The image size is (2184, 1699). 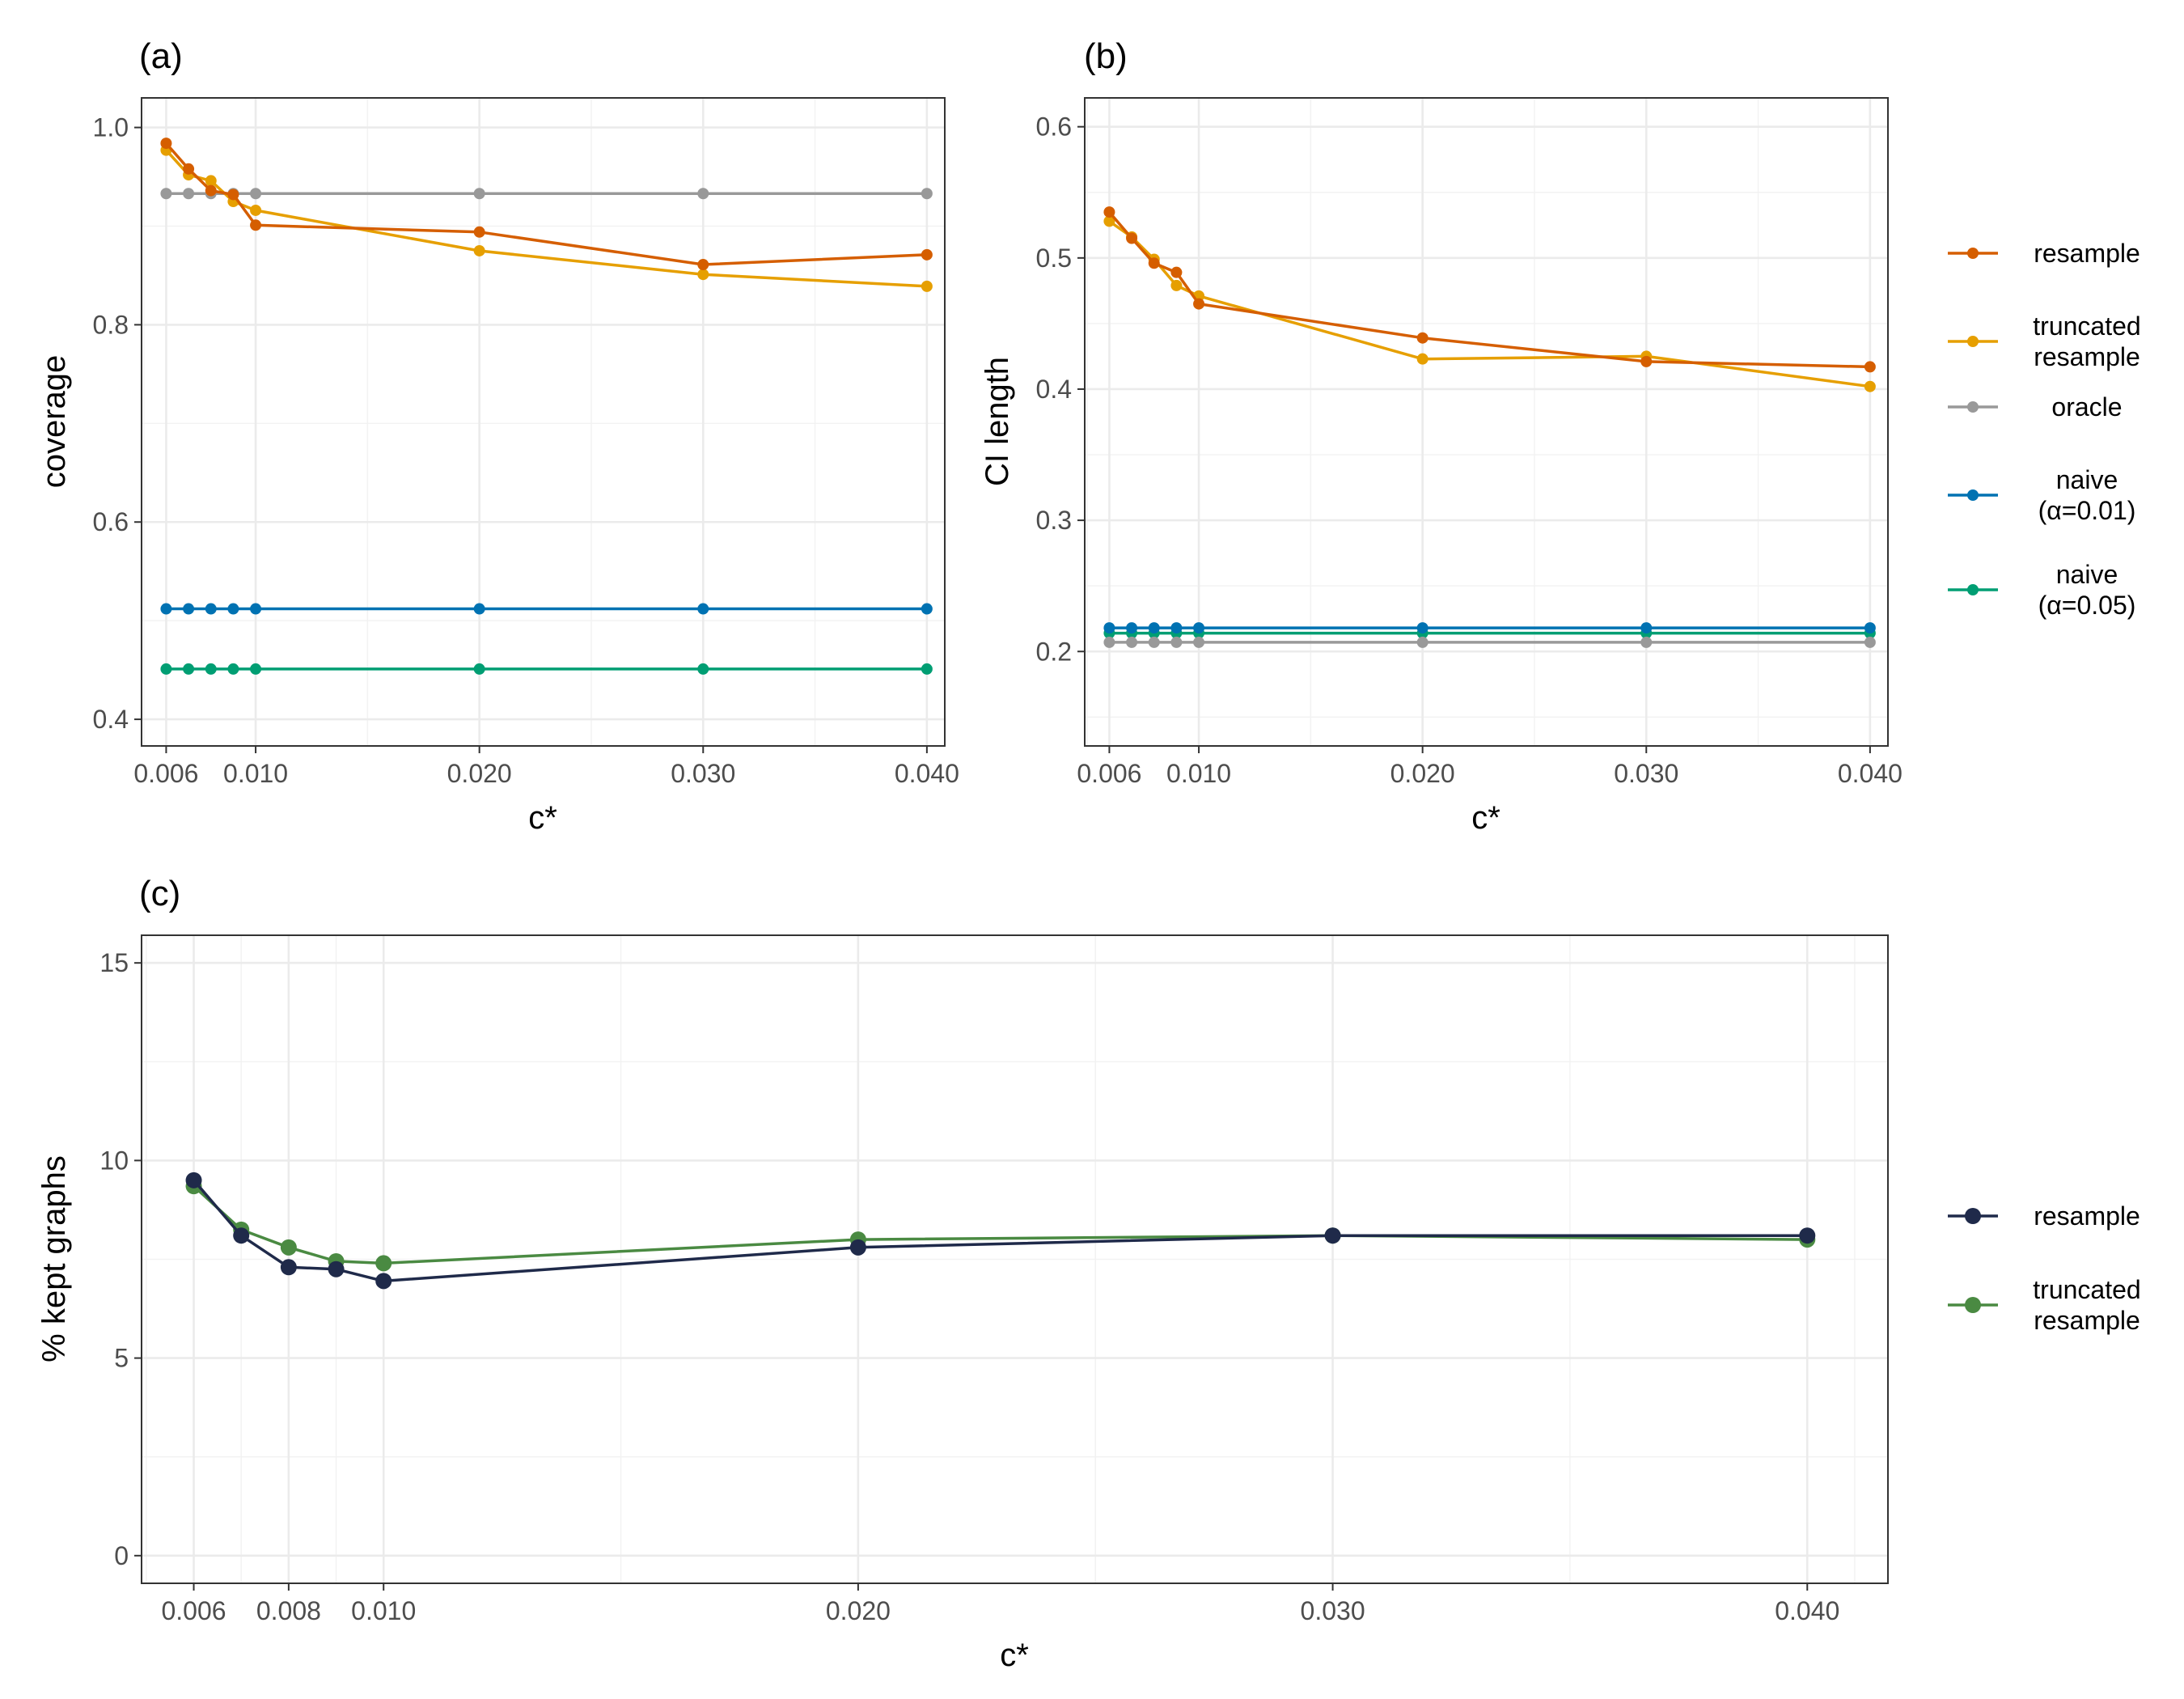 I want to click on legend-label: (α=0.05), so click(x=2087, y=605).